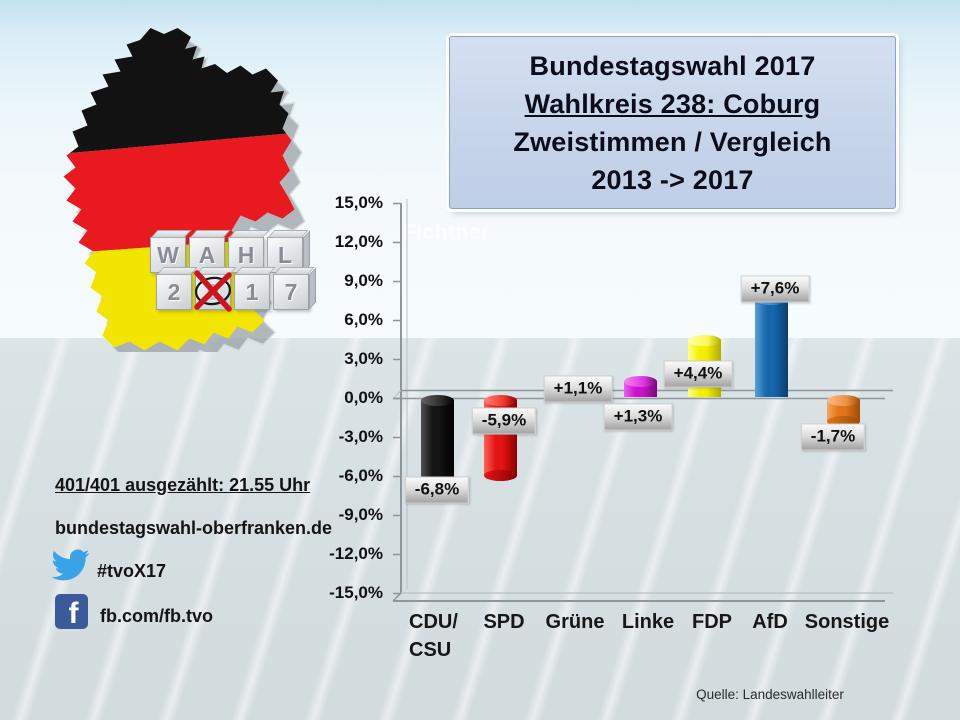  What do you see at coordinates (770, 622) in the screenshot?
I see `x-label-AfD: AfD` at bounding box center [770, 622].